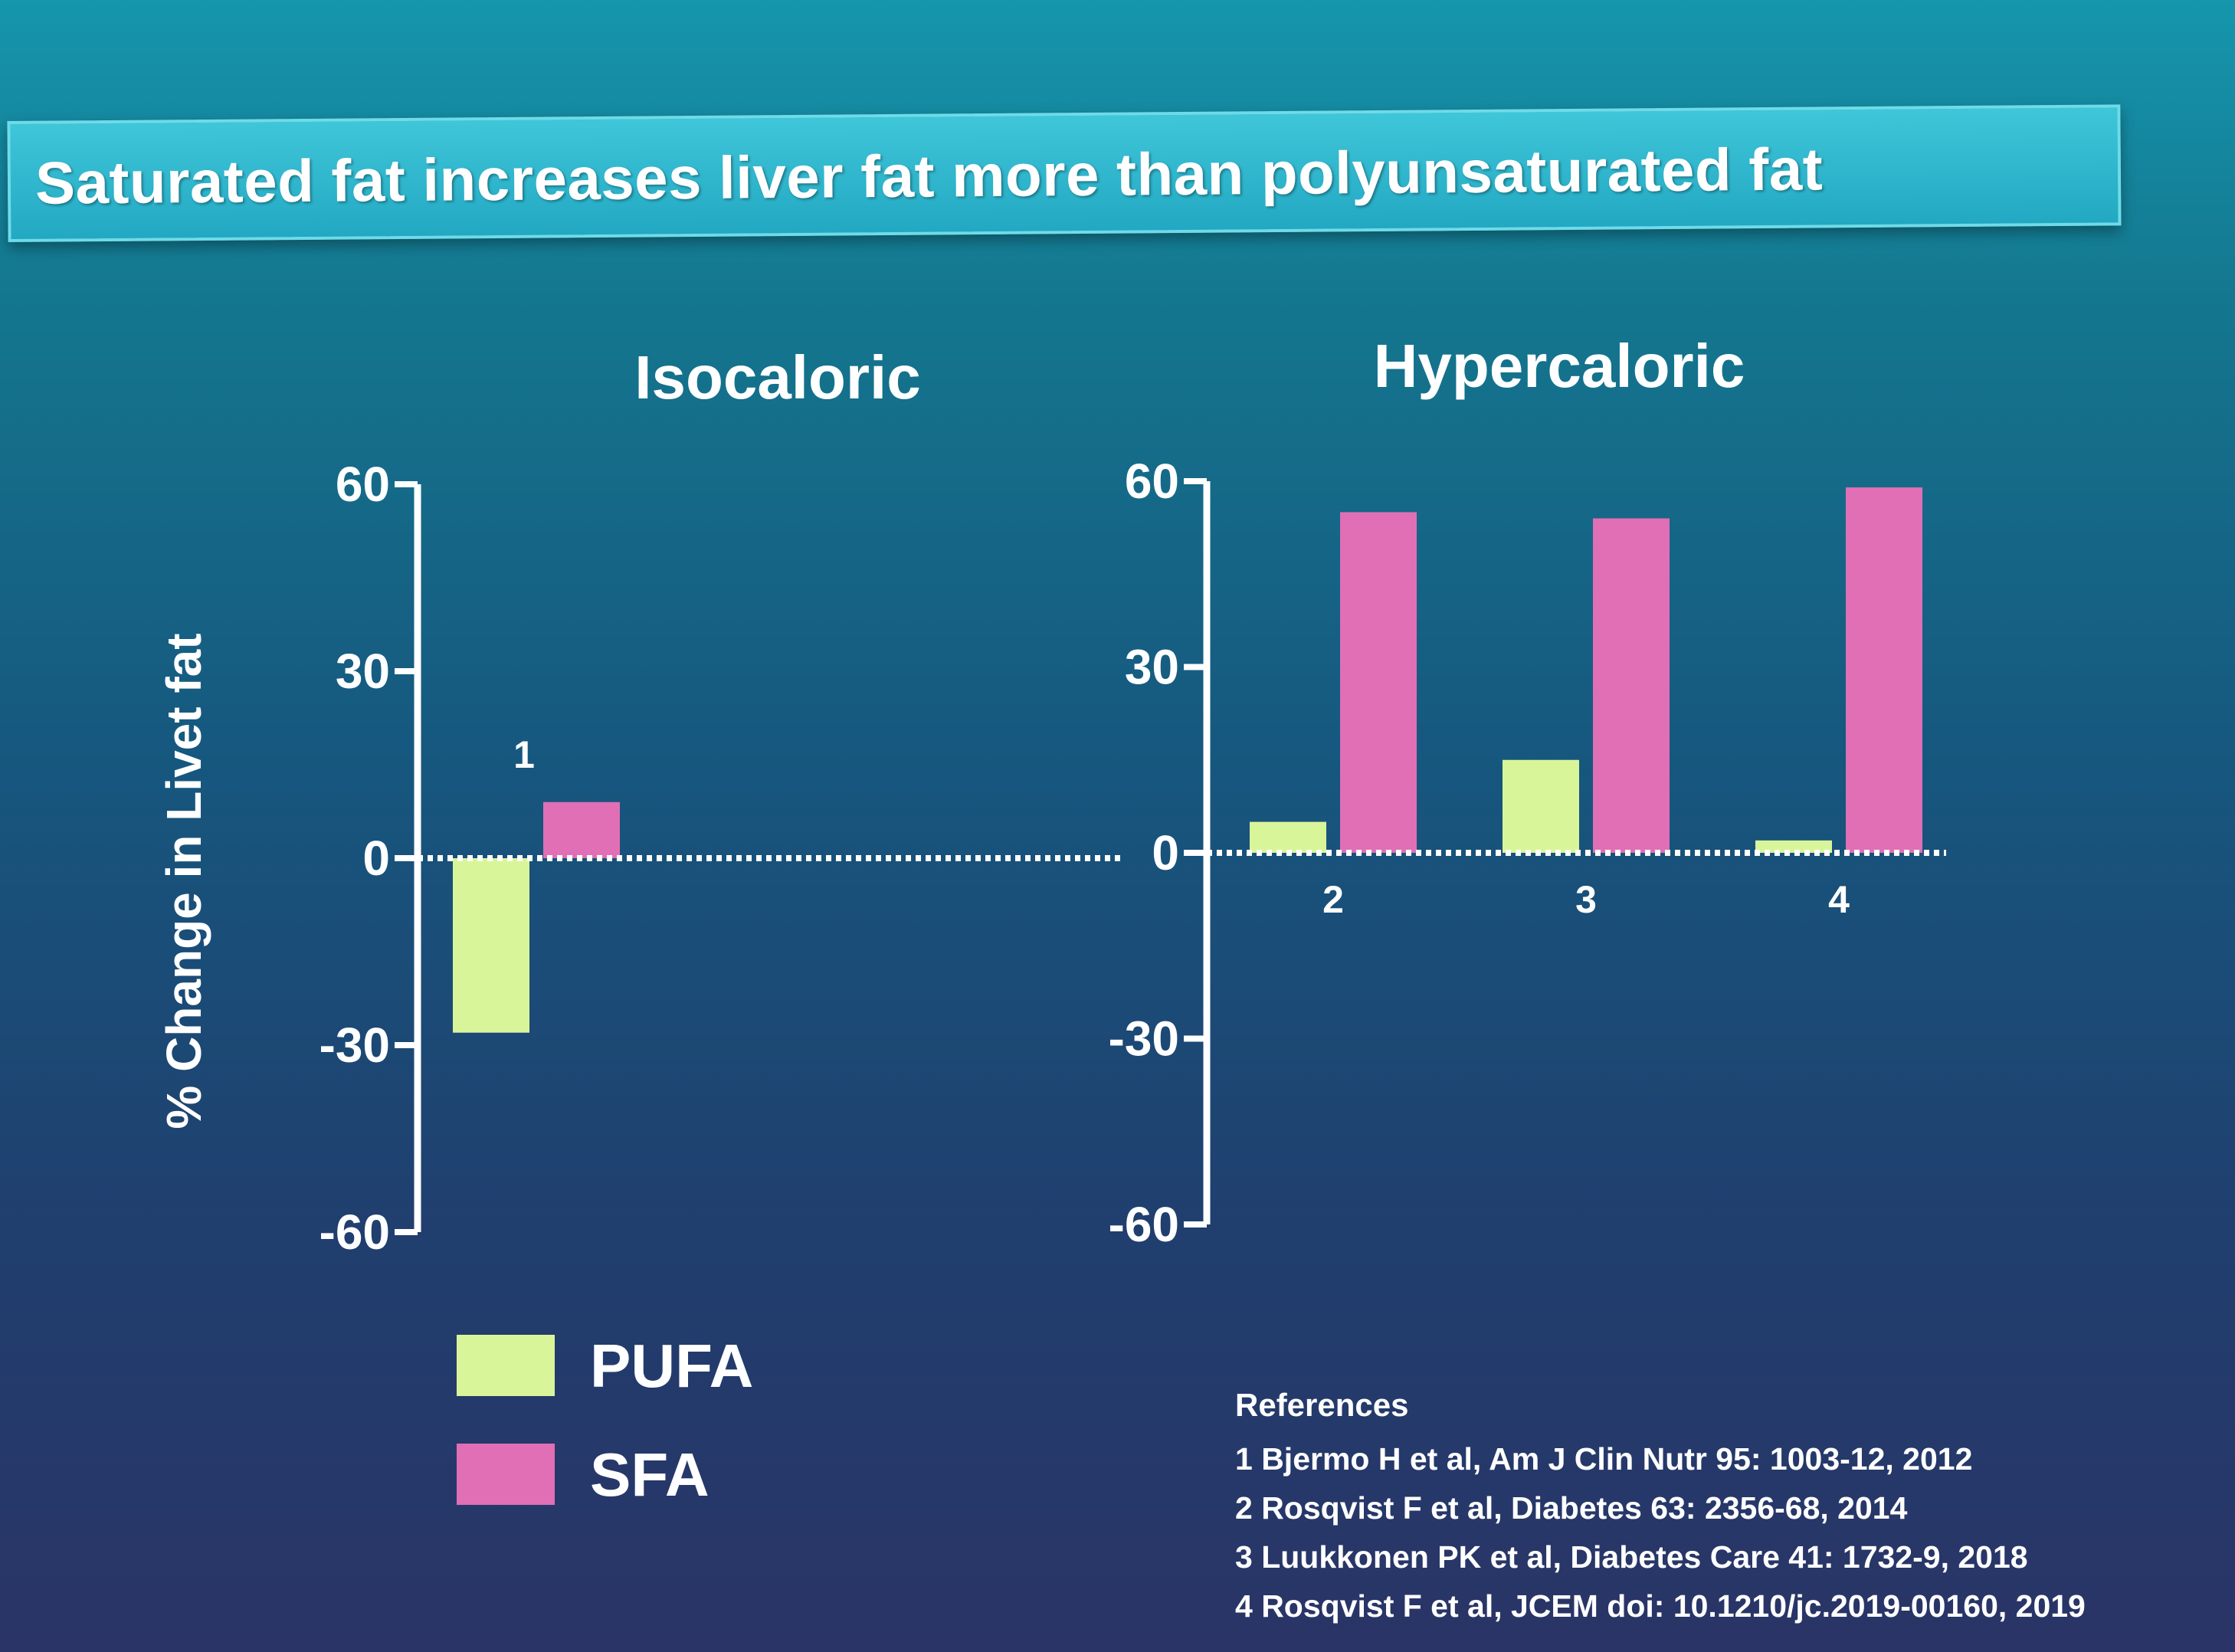 This screenshot has height=1652, width=2235. I want to click on legend-label-sfa: SFA, so click(649, 1475).